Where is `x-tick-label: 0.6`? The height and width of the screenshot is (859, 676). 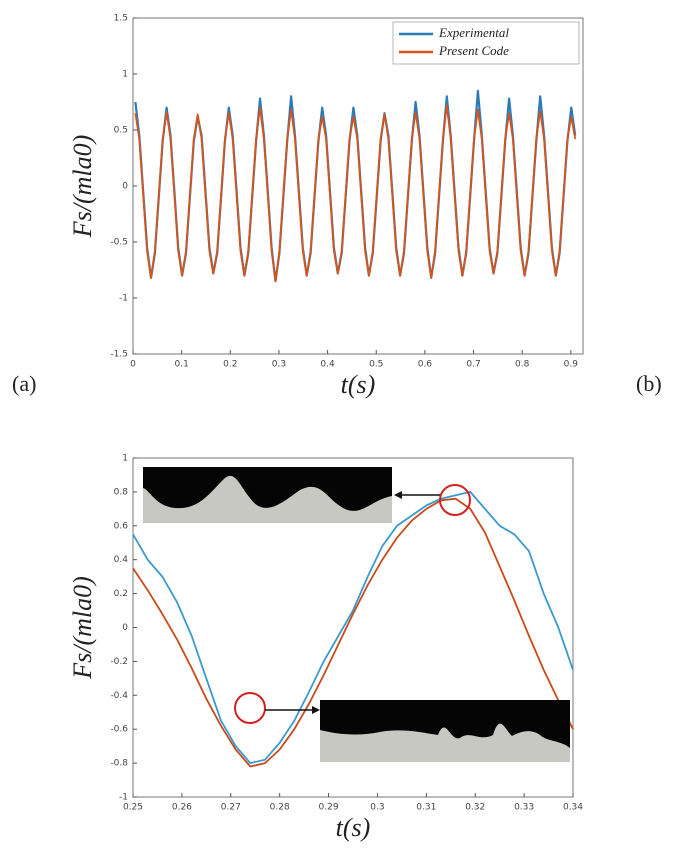 x-tick-label: 0.6 is located at coordinates (425, 365).